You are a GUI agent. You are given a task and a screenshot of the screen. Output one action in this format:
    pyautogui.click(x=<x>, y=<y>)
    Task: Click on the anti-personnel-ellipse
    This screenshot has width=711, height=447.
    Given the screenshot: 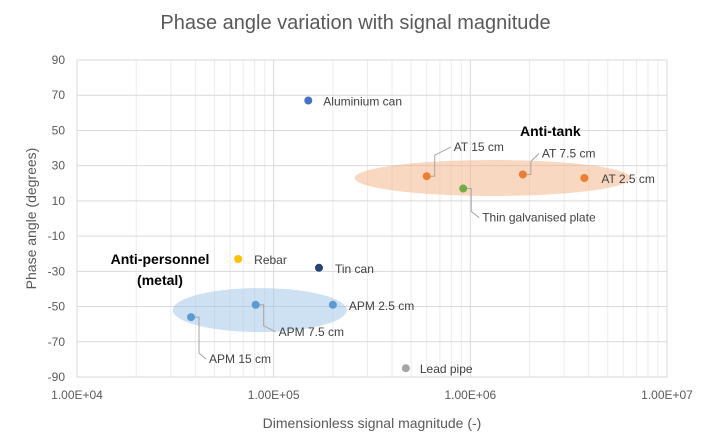 What is the action you would take?
    pyautogui.click(x=259, y=310)
    